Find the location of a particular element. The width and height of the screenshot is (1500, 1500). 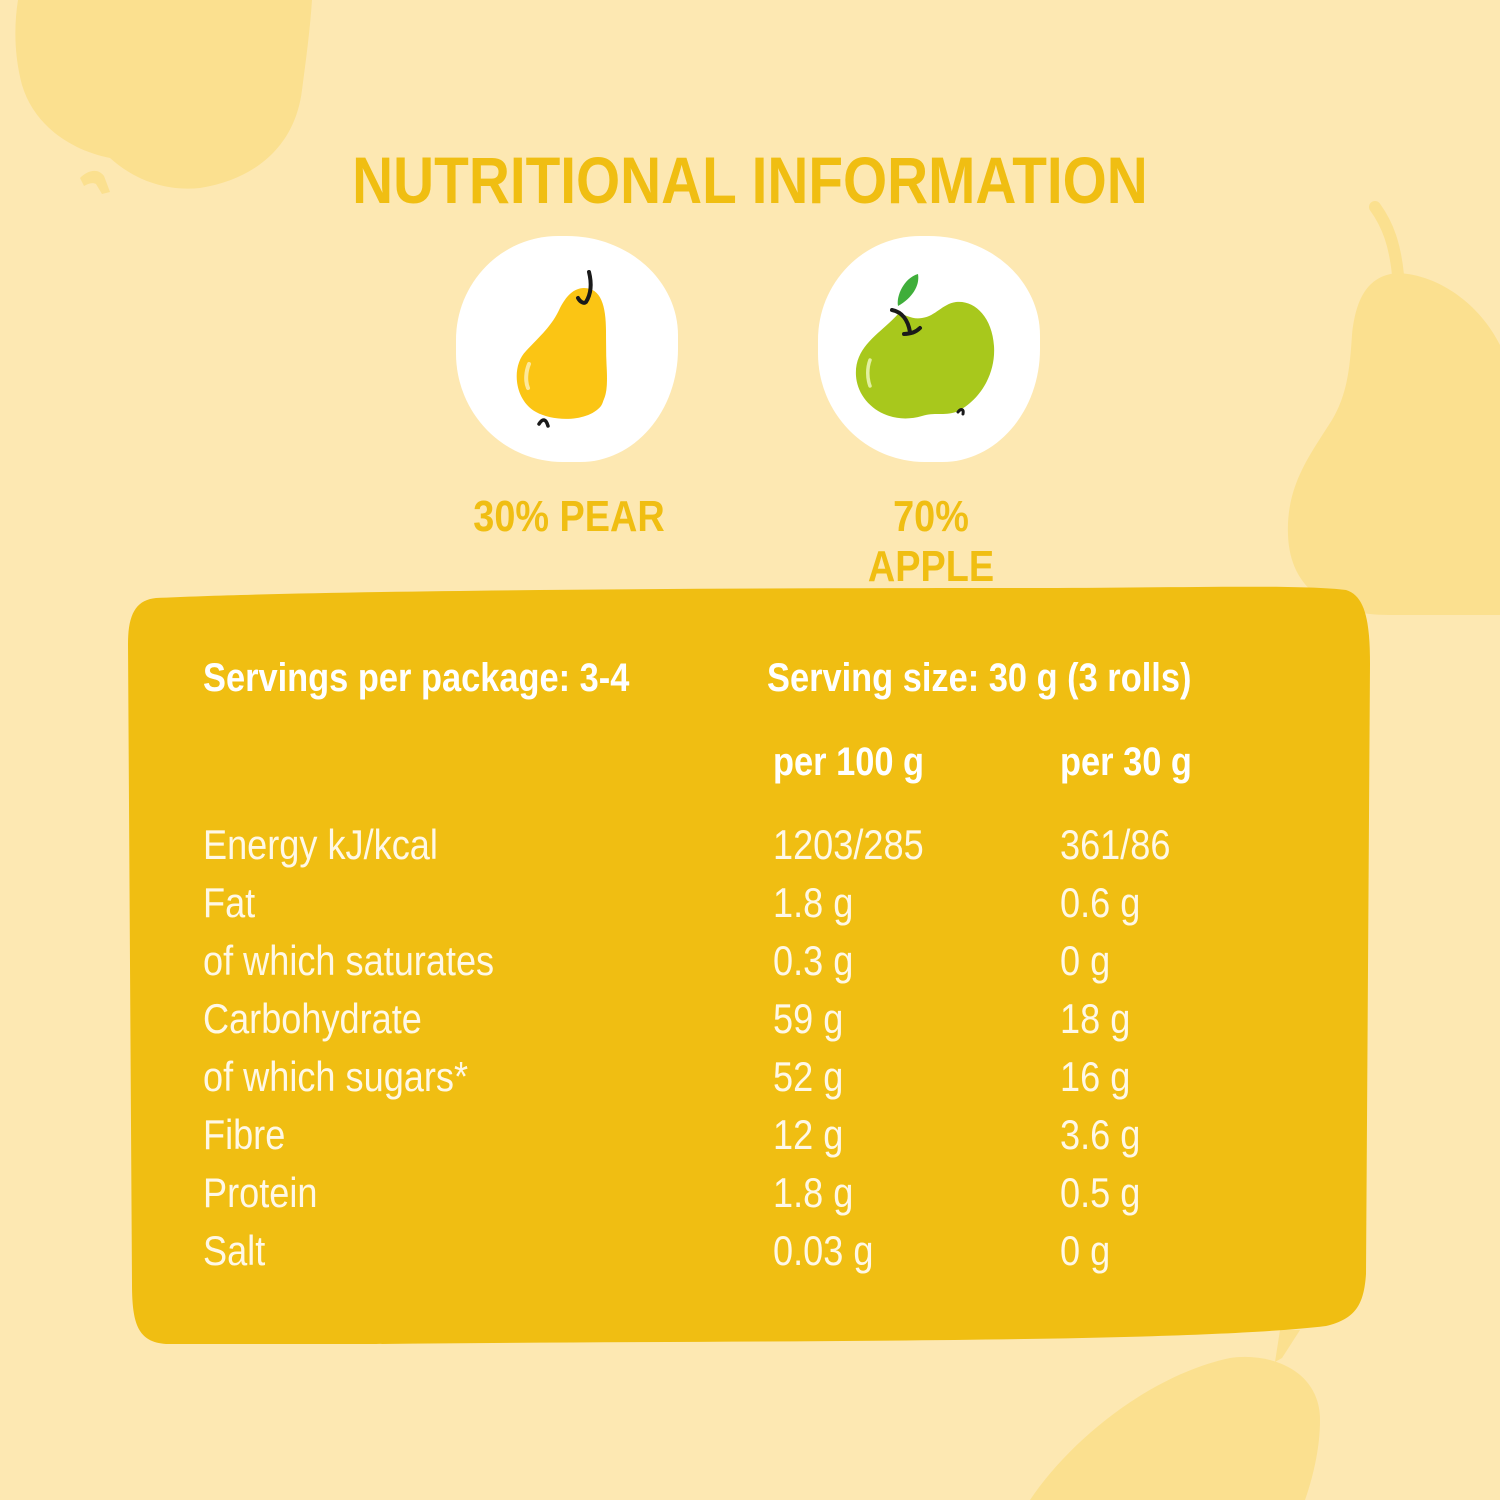

background-pear-bottom-icon is located at coordinates (1175, 1415).